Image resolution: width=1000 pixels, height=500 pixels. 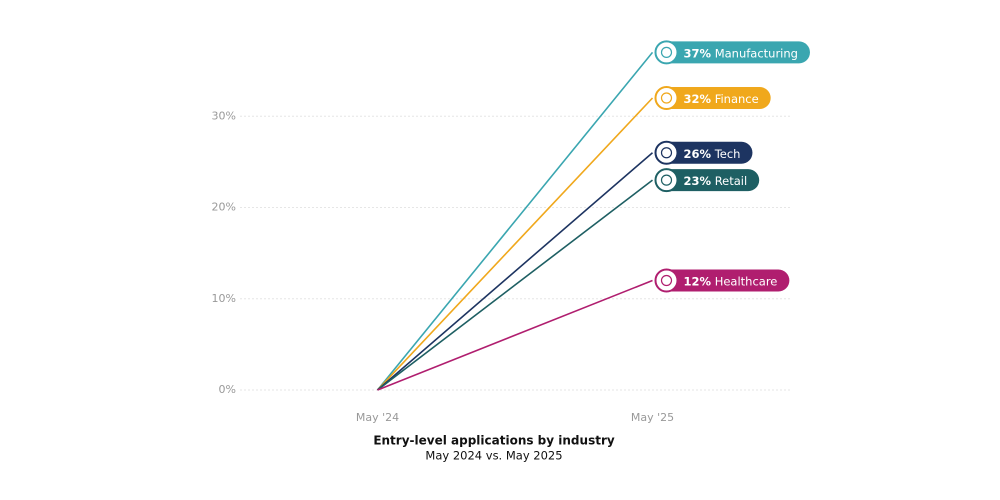 What do you see at coordinates (377, 417) in the screenshot?
I see `x-tick-label: May '24` at bounding box center [377, 417].